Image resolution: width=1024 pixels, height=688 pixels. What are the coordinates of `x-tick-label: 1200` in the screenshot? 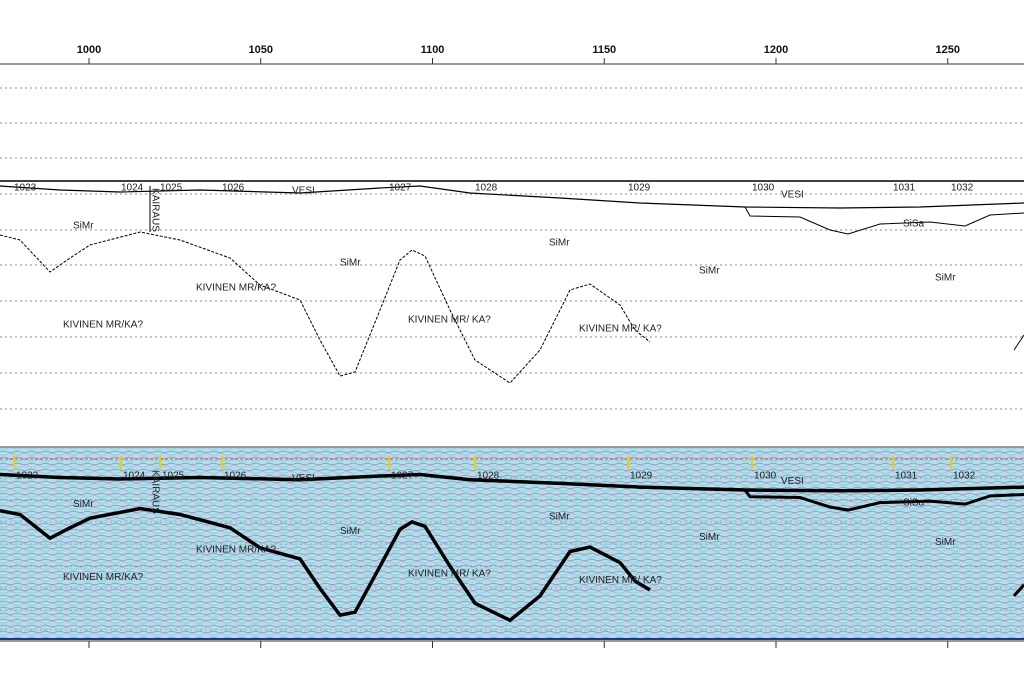 It's located at (776, 50).